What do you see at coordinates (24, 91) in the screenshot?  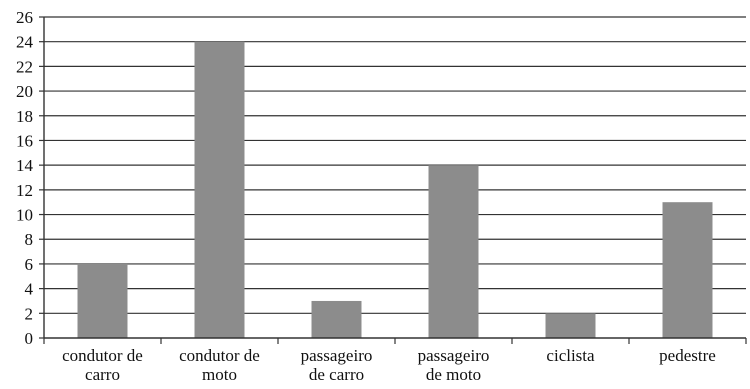 I see `y-tick-label: 20` at bounding box center [24, 91].